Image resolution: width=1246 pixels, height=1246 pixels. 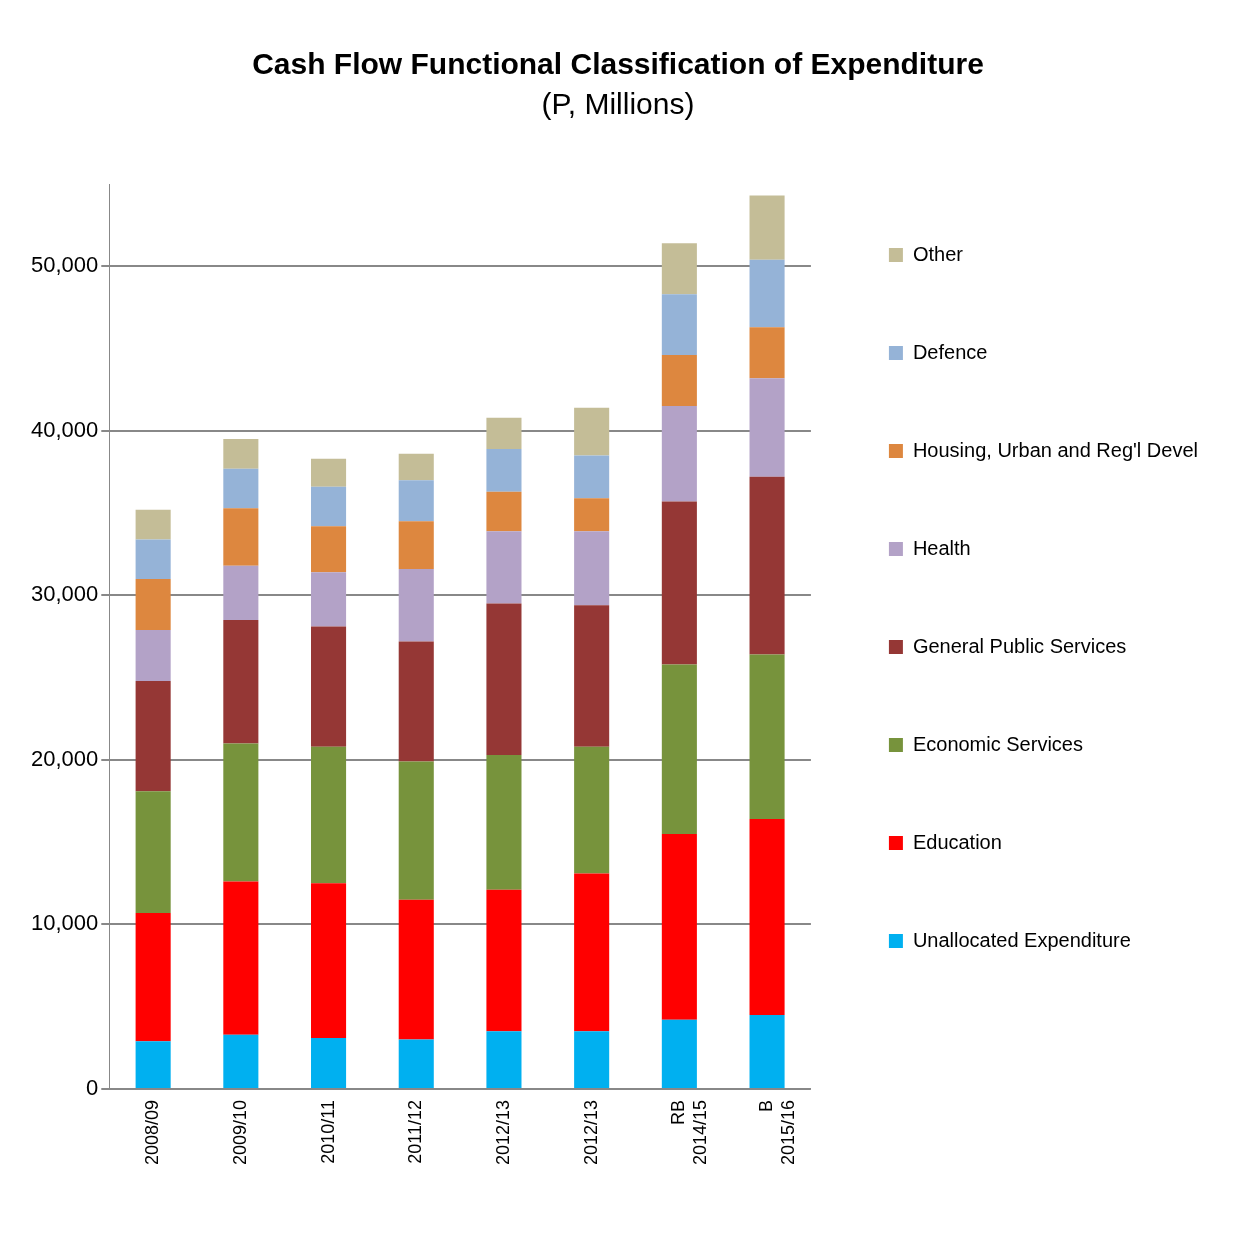 I want to click on y-tick-label: 20,000, so click(x=64, y=758).